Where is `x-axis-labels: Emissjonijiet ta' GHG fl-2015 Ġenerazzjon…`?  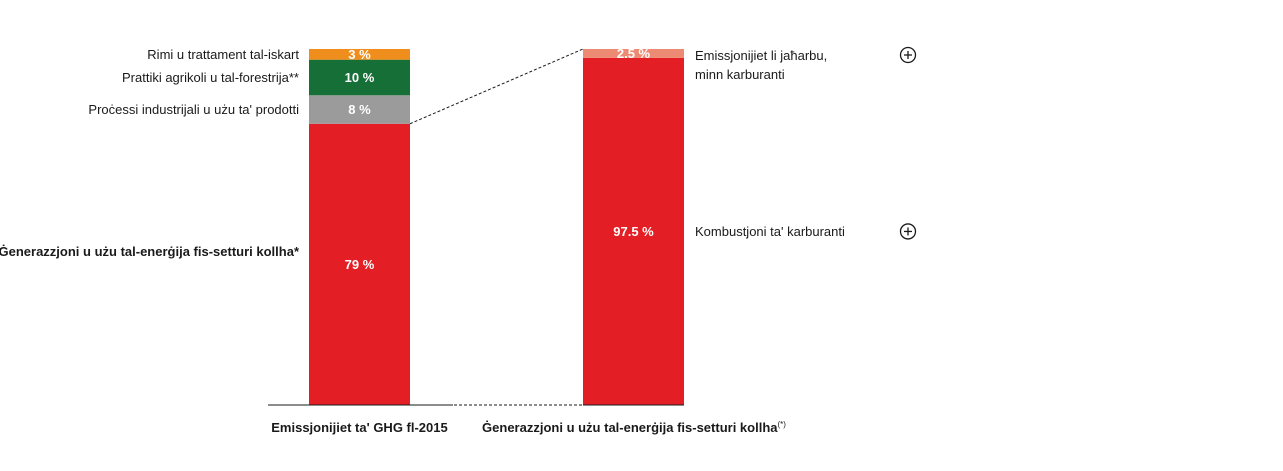
x-axis-labels: Emissjonijiet ta' GHG fl-2015 Ġenerazzjon… is located at coordinates (528, 427).